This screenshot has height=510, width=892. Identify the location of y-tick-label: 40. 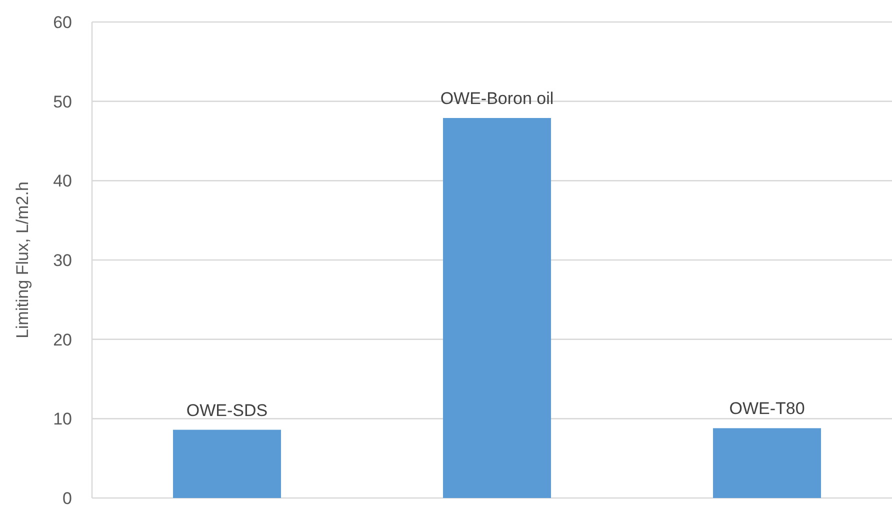
(62, 181).